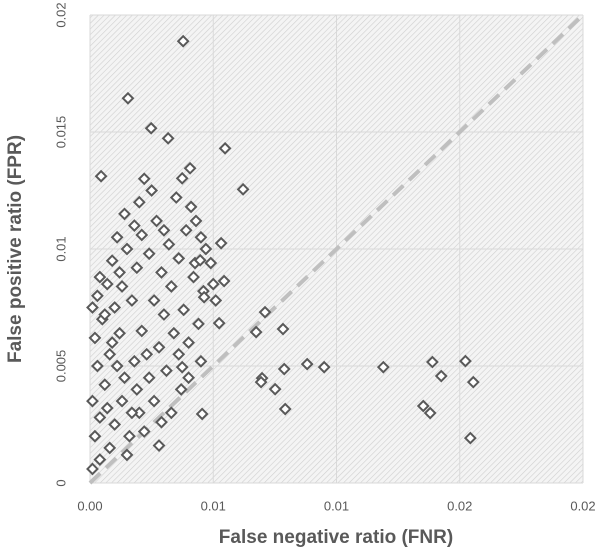  I want to click on y-tick-label: 0.02, so click(60, 14).